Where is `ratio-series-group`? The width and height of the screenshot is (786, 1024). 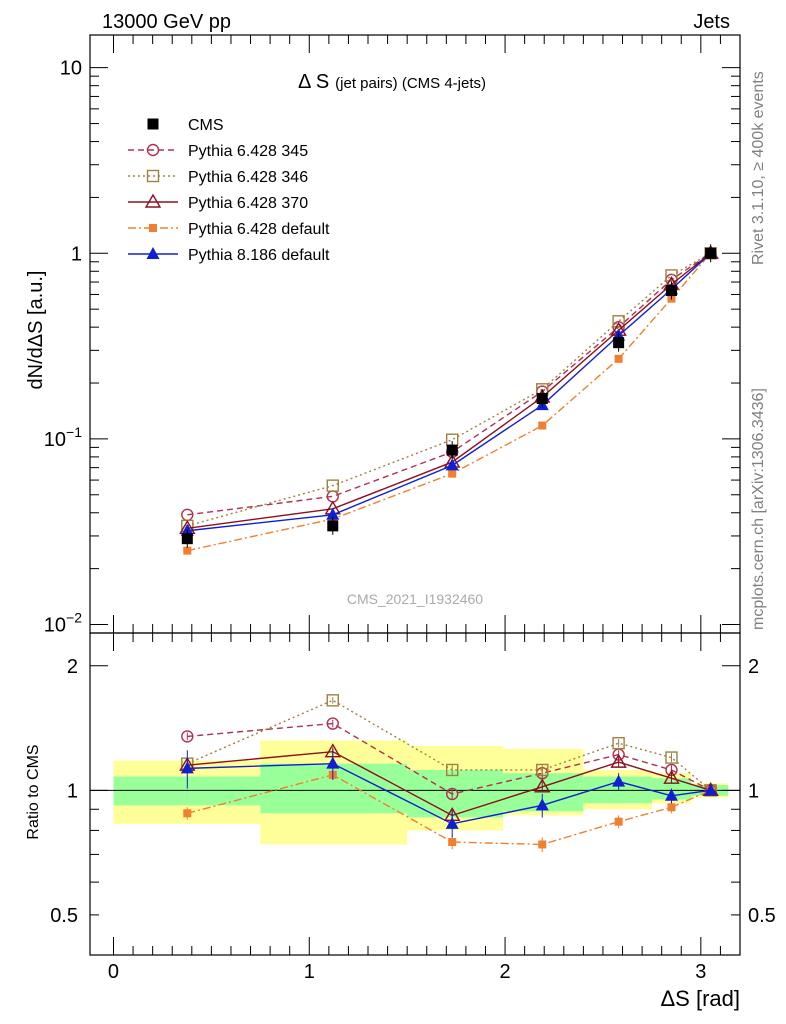
ratio-series-group is located at coordinates (449, 773).